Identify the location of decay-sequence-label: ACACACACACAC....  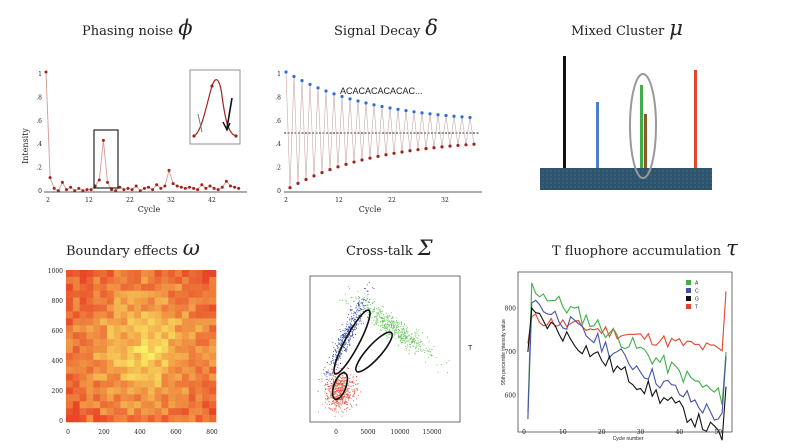
(381, 91).